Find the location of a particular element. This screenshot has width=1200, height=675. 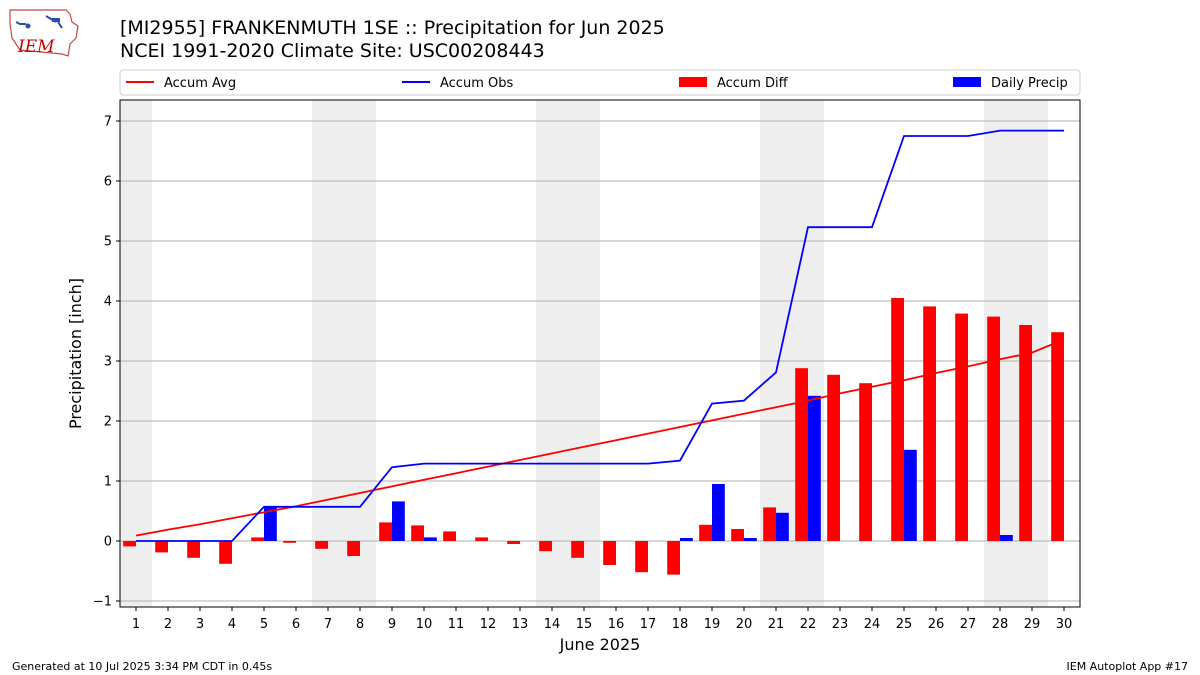

x-tick-label: 7 is located at coordinates (328, 624).